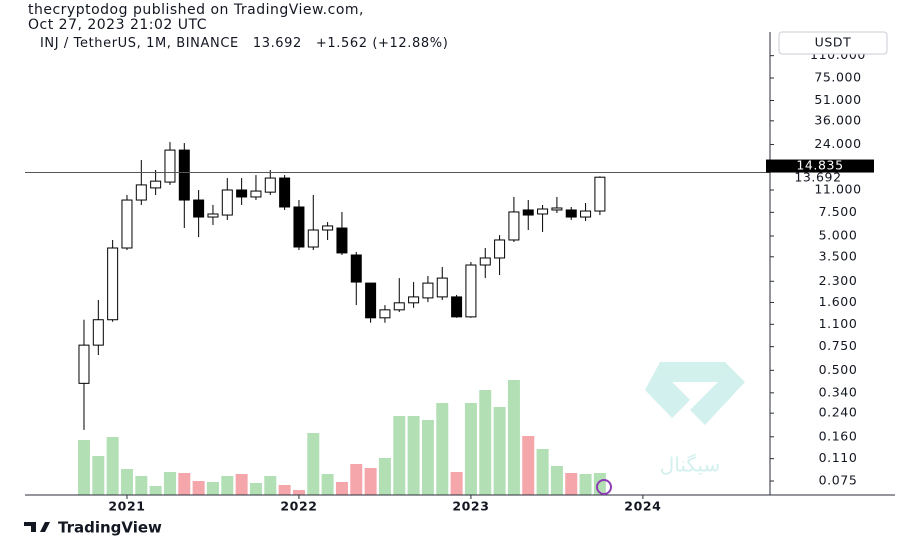 This screenshot has width=918, height=541. I want to click on y-tick-label: 0.075, so click(838, 480).